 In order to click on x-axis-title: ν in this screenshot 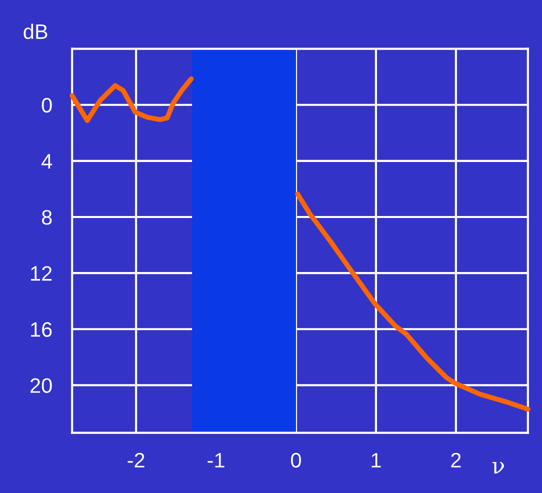, I will do `click(498, 468)`.